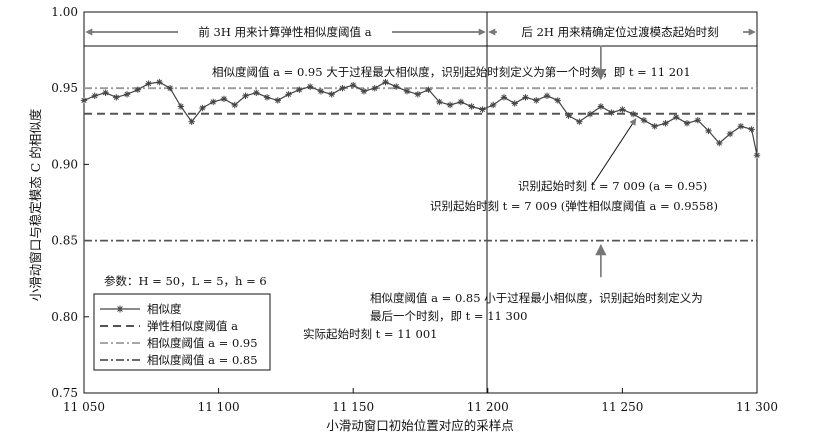 The image size is (816, 436). Describe the element at coordinates (141, 309) in the screenshot. I see `legend-item-0: 相似度` at that location.